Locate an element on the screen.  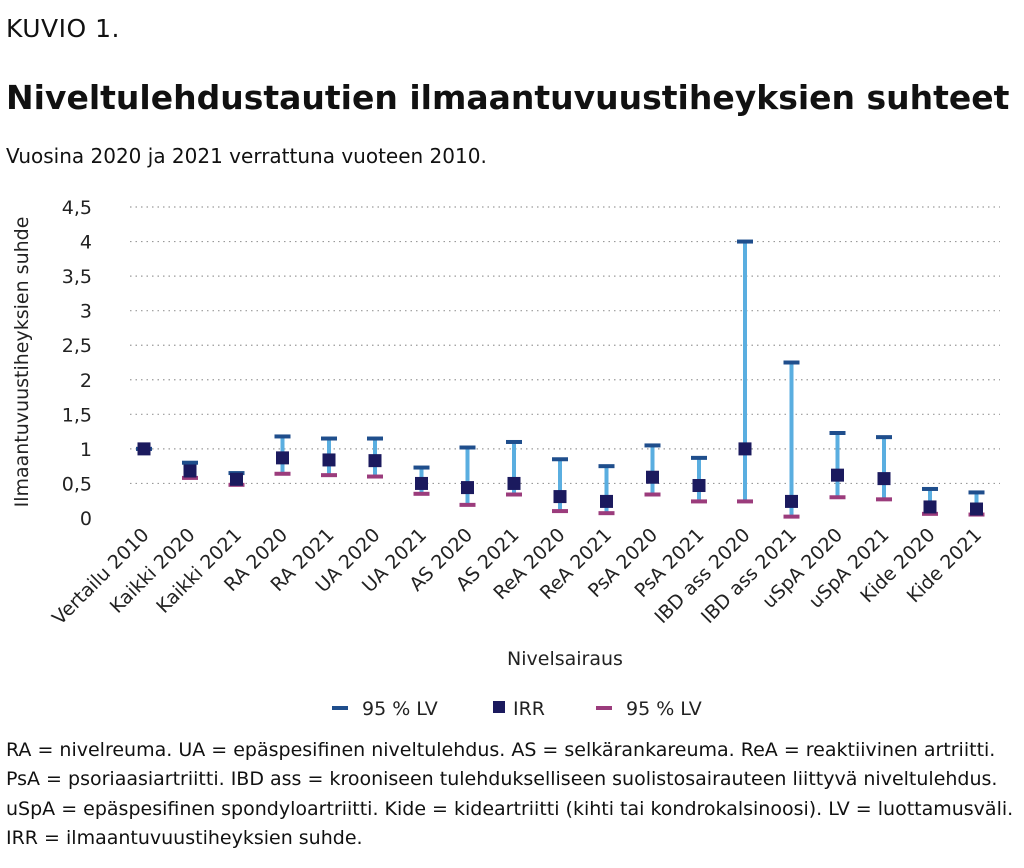
y-axis-ticks: 0 0,5 1 1,5 2 2,5 3 3,5 4 4,5 is located at coordinates (77, 363).